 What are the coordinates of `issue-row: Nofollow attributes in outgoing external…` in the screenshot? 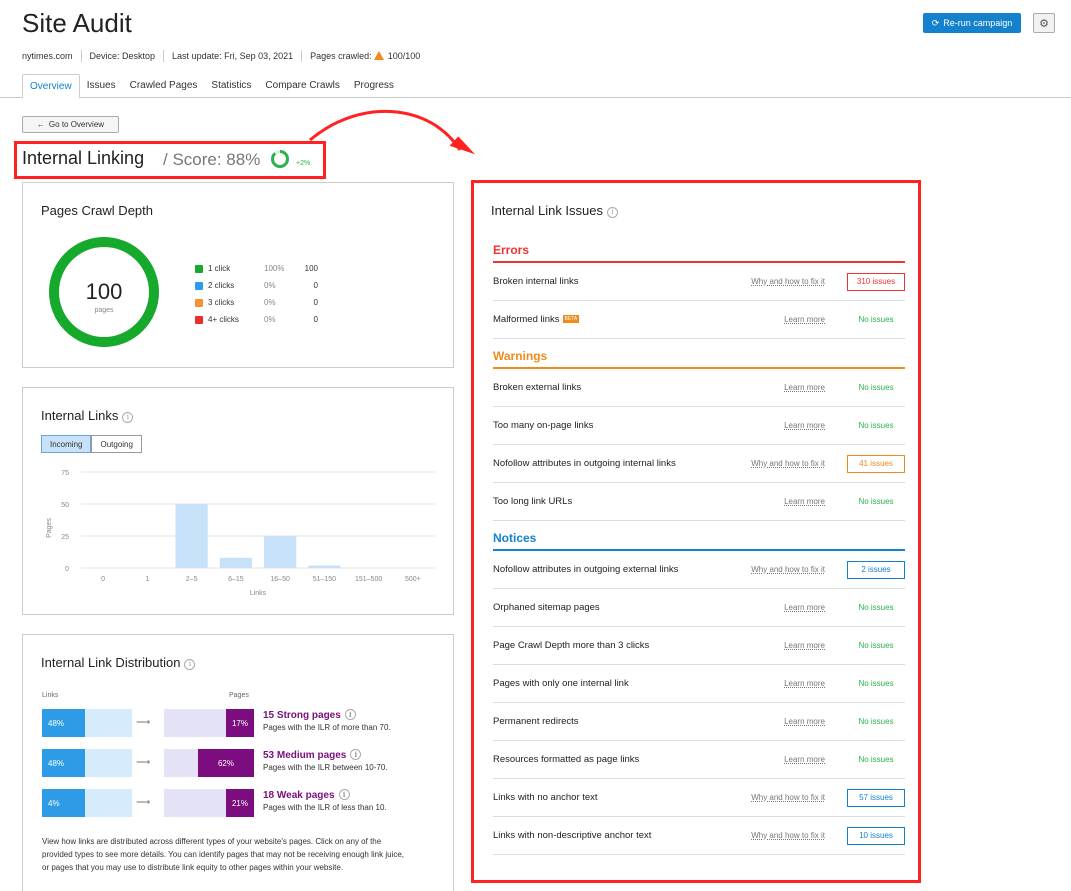 It's located at (699, 570).